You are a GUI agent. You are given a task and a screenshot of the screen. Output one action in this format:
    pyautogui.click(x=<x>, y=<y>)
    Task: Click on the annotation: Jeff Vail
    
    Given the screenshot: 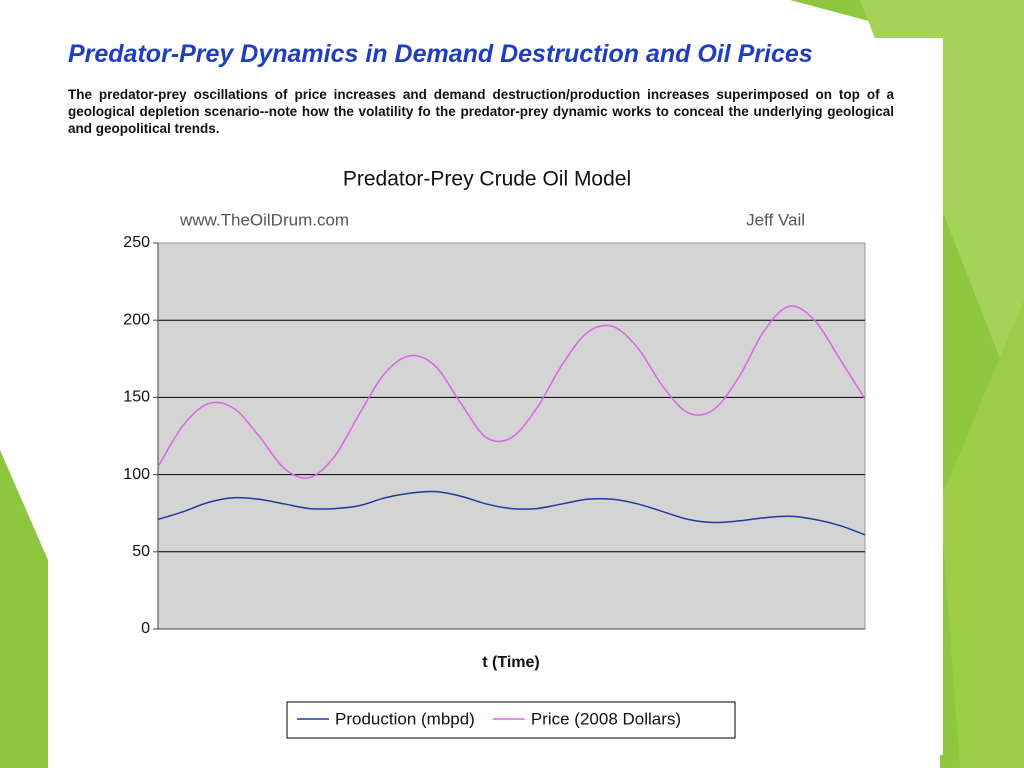 What is the action you would take?
    pyautogui.click(x=775, y=219)
    